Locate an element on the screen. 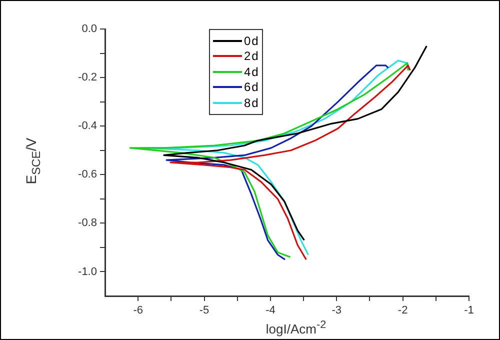 This screenshot has width=500, height=340. y-tick-label: -0.4 is located at coordinates (87, 126).